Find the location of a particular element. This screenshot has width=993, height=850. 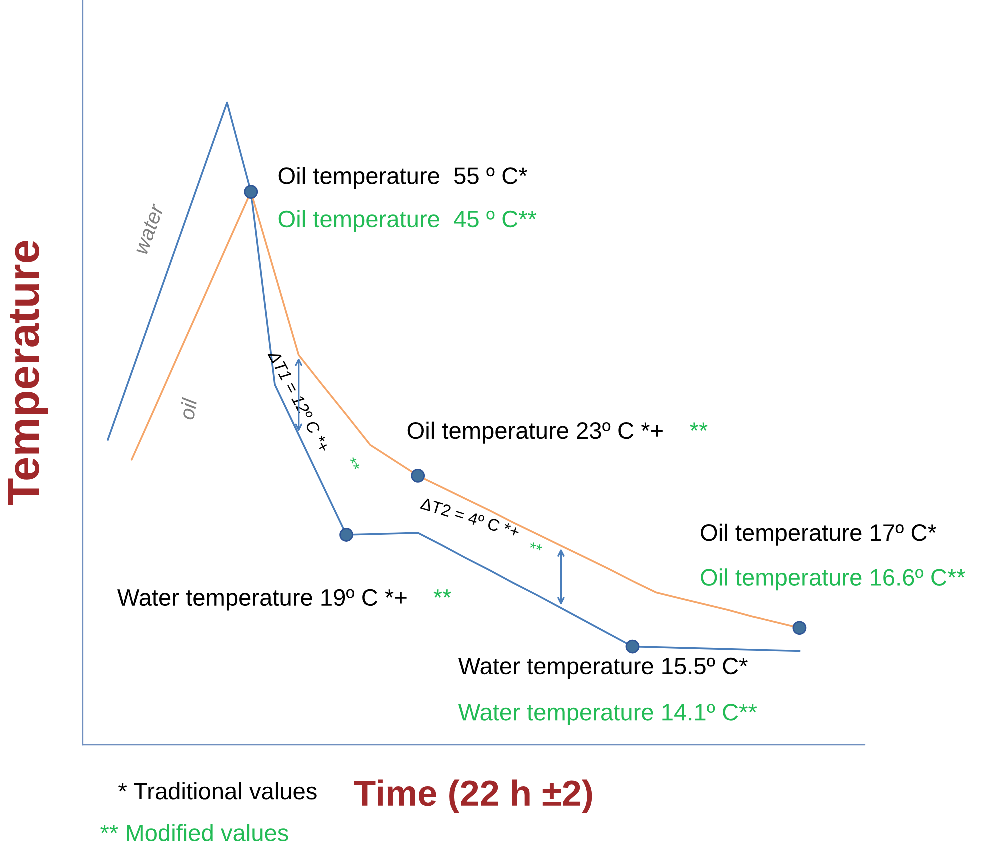

annotation: Oil temperature 16.6º C** is located at coordinates (833, 579).